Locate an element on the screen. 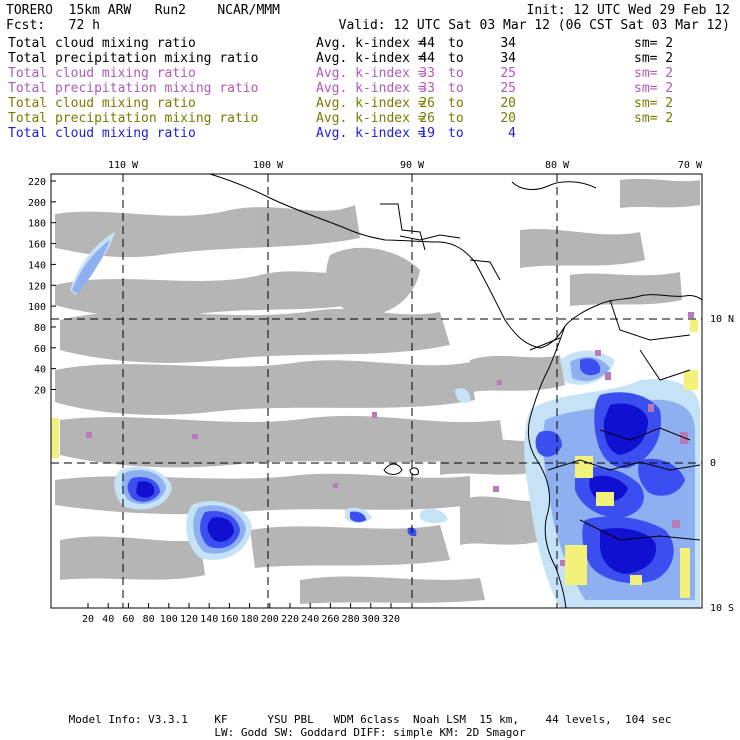 This screenshot has width=740, height=740. y-tick-label: 60 is located at coordinates (40, 349).